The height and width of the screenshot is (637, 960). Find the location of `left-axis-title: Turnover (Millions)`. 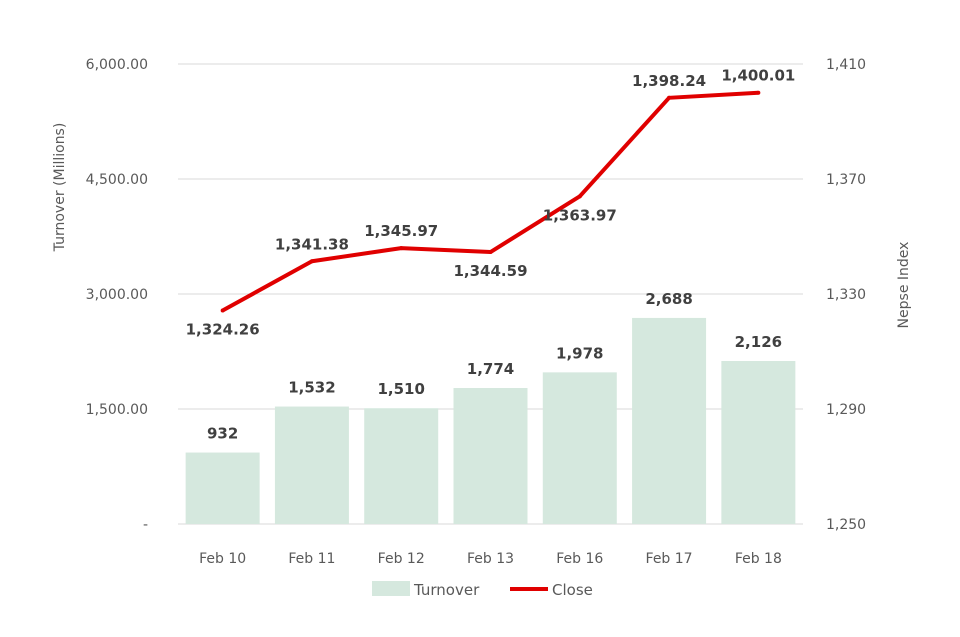

left-axis-title: Turnover (Millions) is located at coordinates (60, 188).